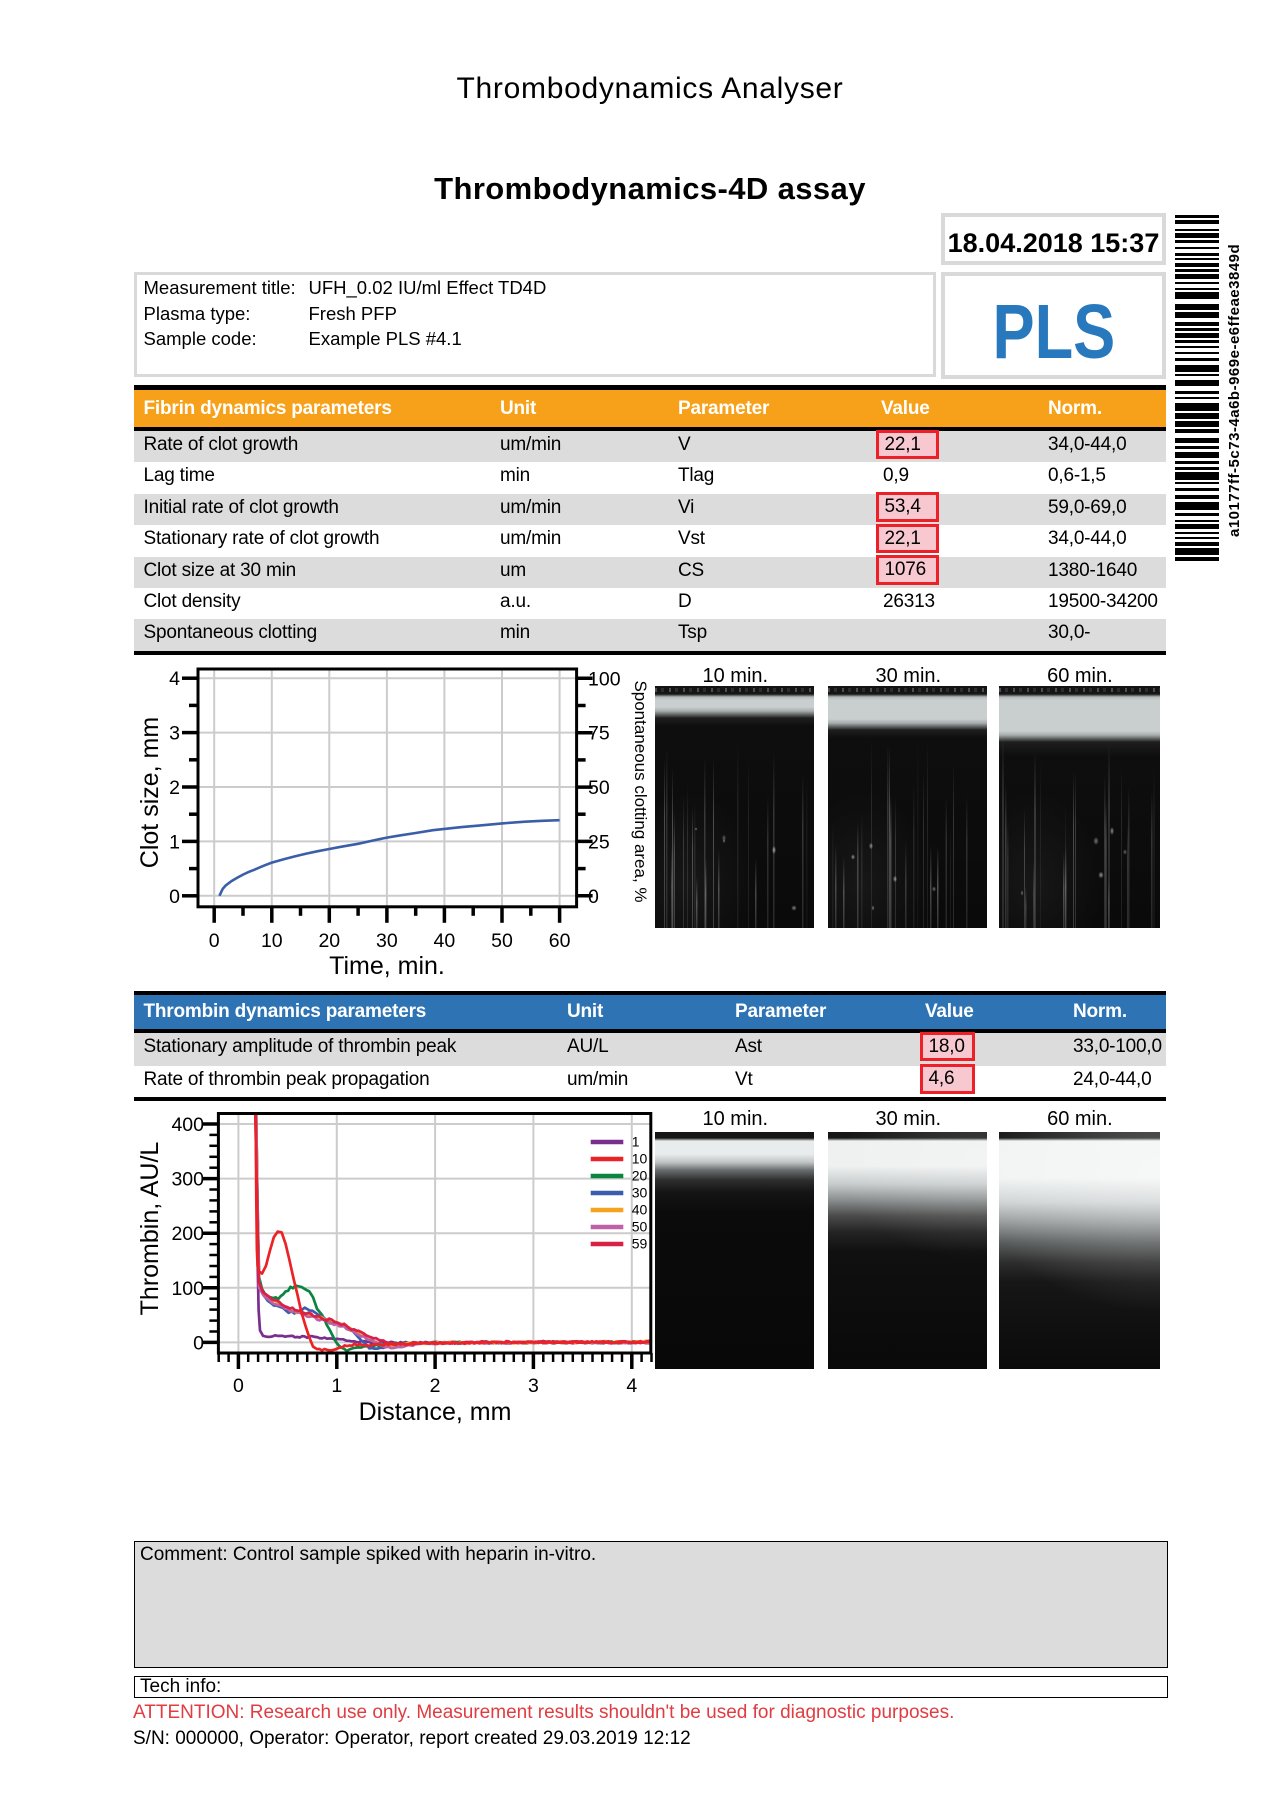 The width and height of the screenshot is (1274, 1801). What do you see at coordinates (150, 792) in the screenshot?
I see `svg-text: Clot size, mm` at bounding box center [150, 792].